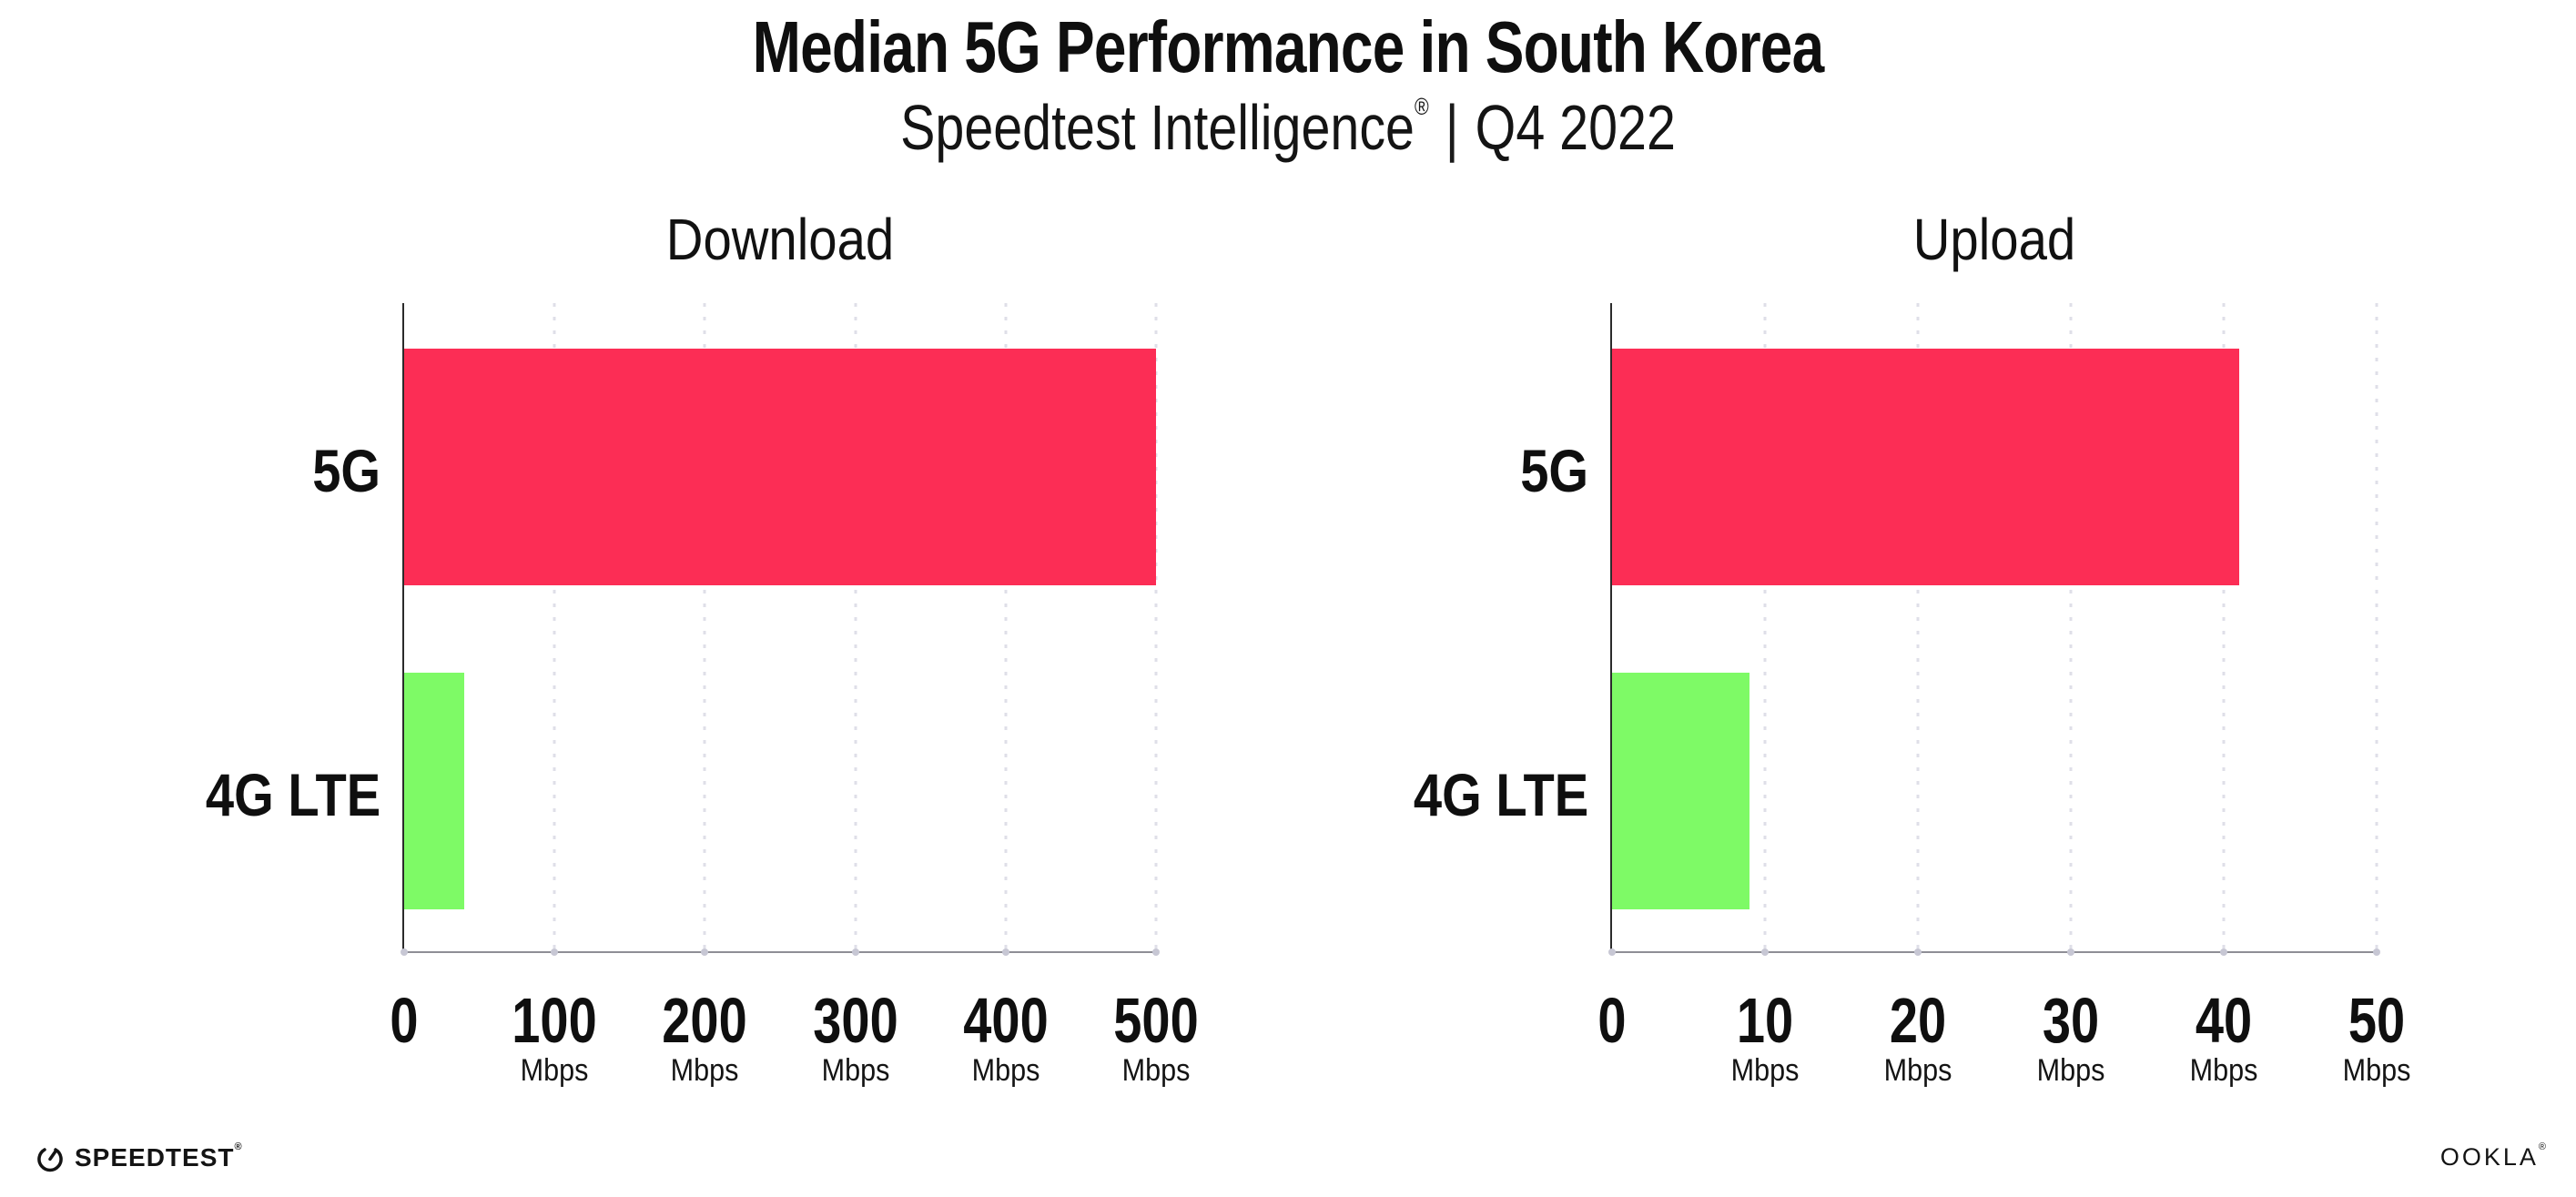 This screenshot has width=2576, height=1197. I want to click on registered-mark: ®, so click(1421, 107).